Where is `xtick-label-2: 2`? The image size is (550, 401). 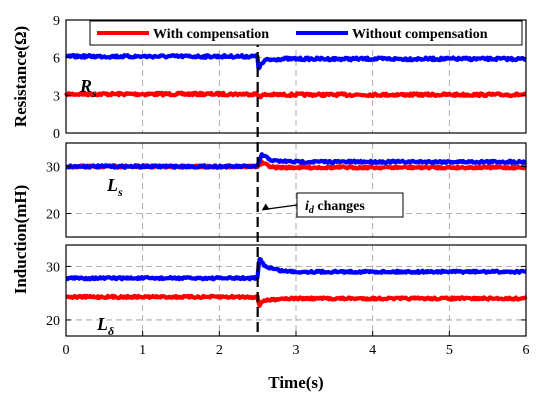 xtick-label-2: 2 is located at coordinates (219, 350).